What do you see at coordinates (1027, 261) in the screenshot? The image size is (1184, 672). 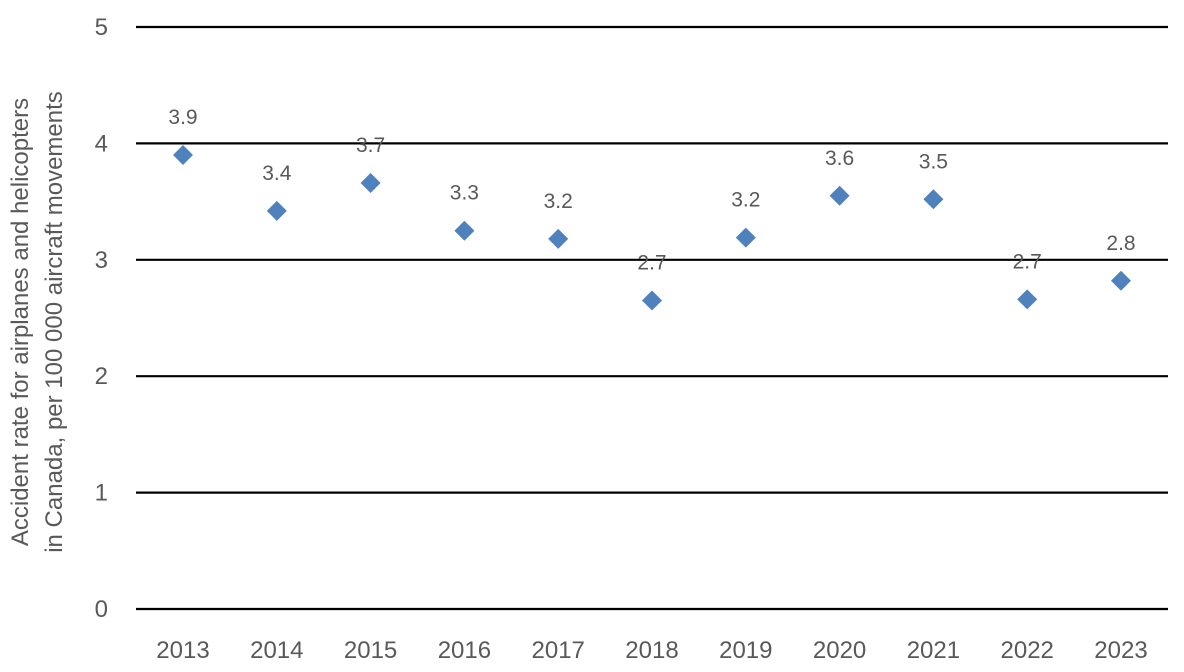 I see `data-label-2022: 2.7` at bounding box center [1027, 261].